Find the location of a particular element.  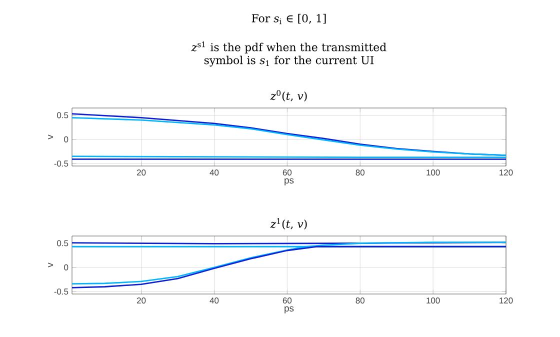

text: z$^{s1}$ is the pdf when the transmitted symbol is s$_{1}$ for the current UI is located at coordinates (288, 54).